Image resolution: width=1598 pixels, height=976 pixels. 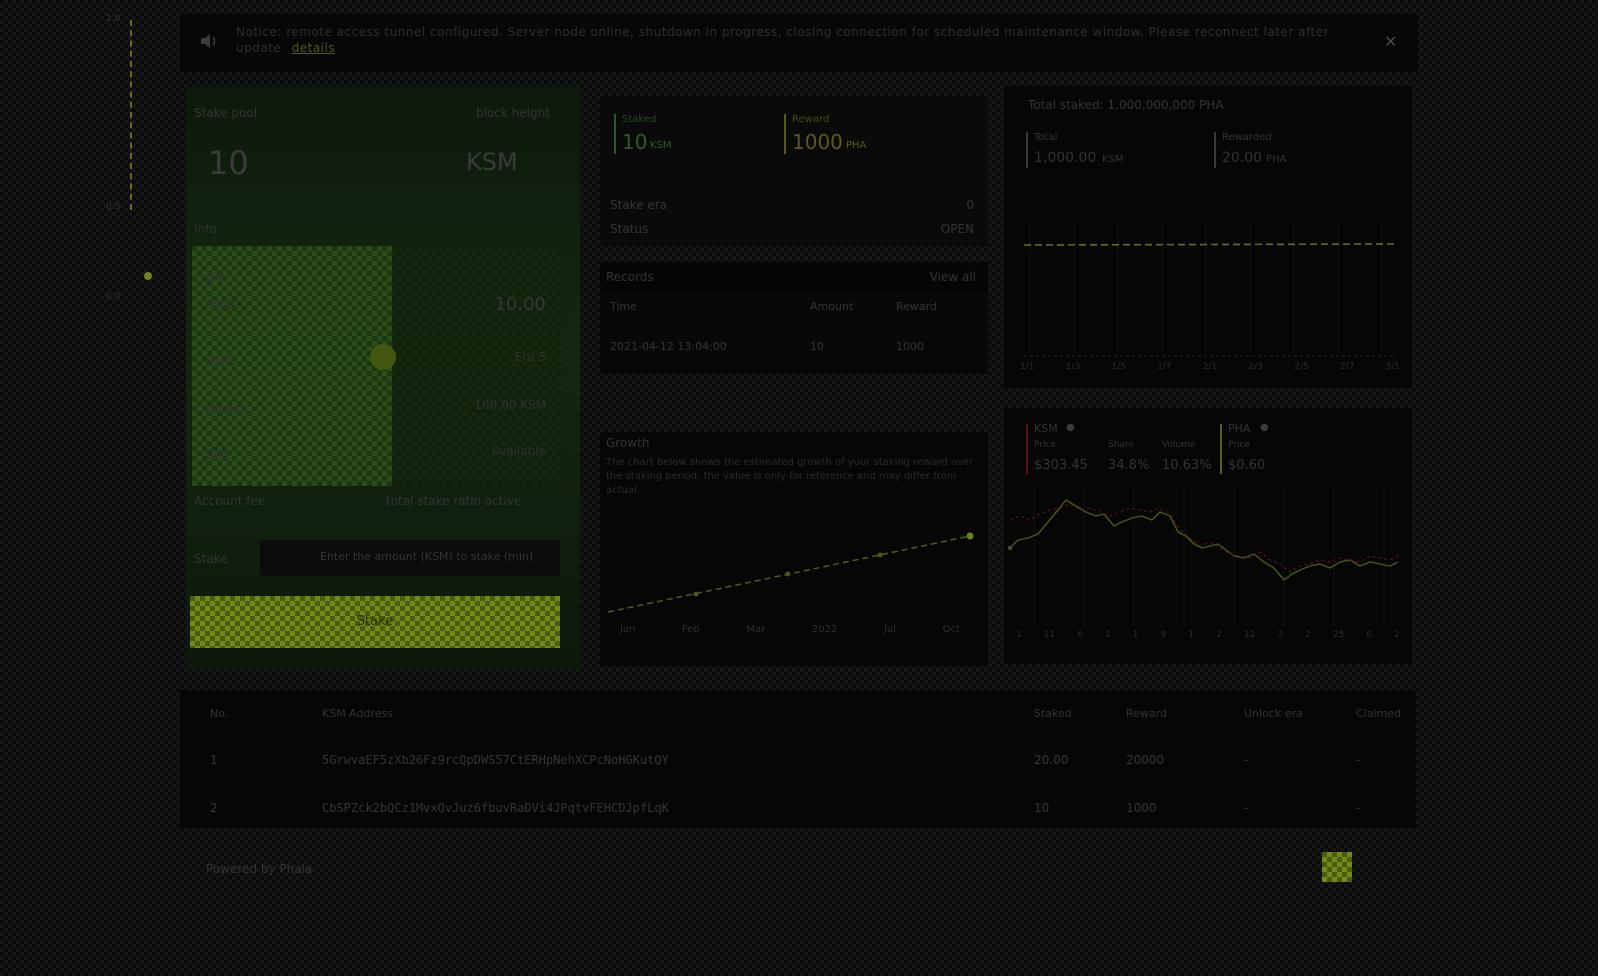 What do you see at coordinates (376, 453) in the screenshot?
I see `info-row: End Available` at bounding box center [376, 453].